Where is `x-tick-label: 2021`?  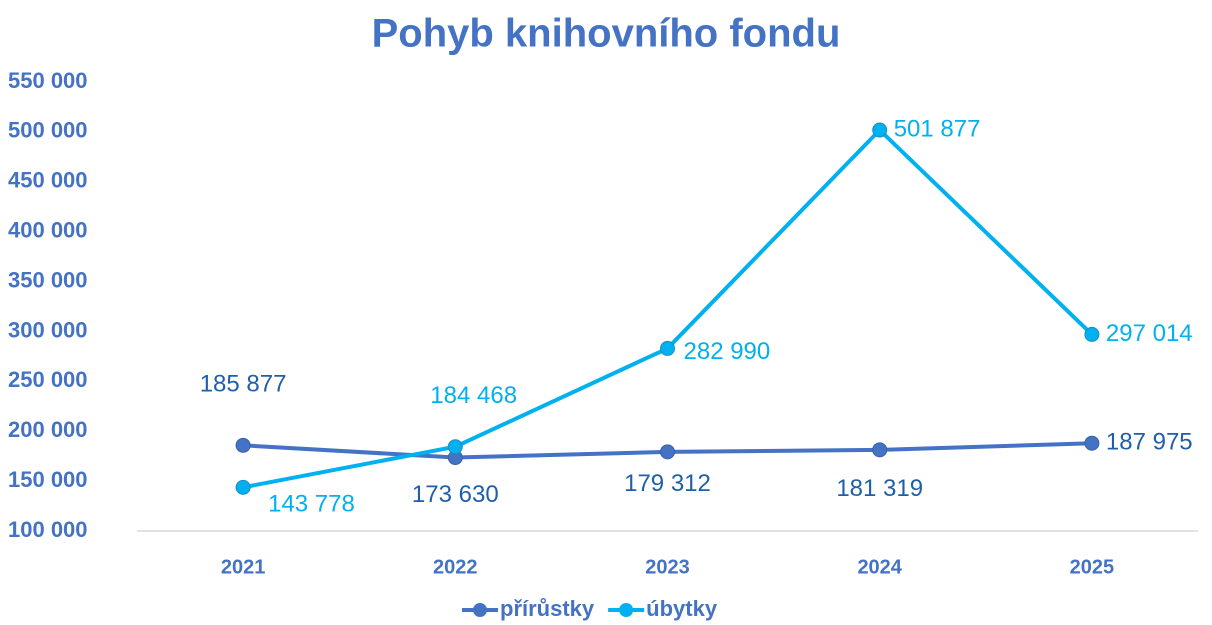 x-tick-label: 2021 is located at coordinates (243, 567).